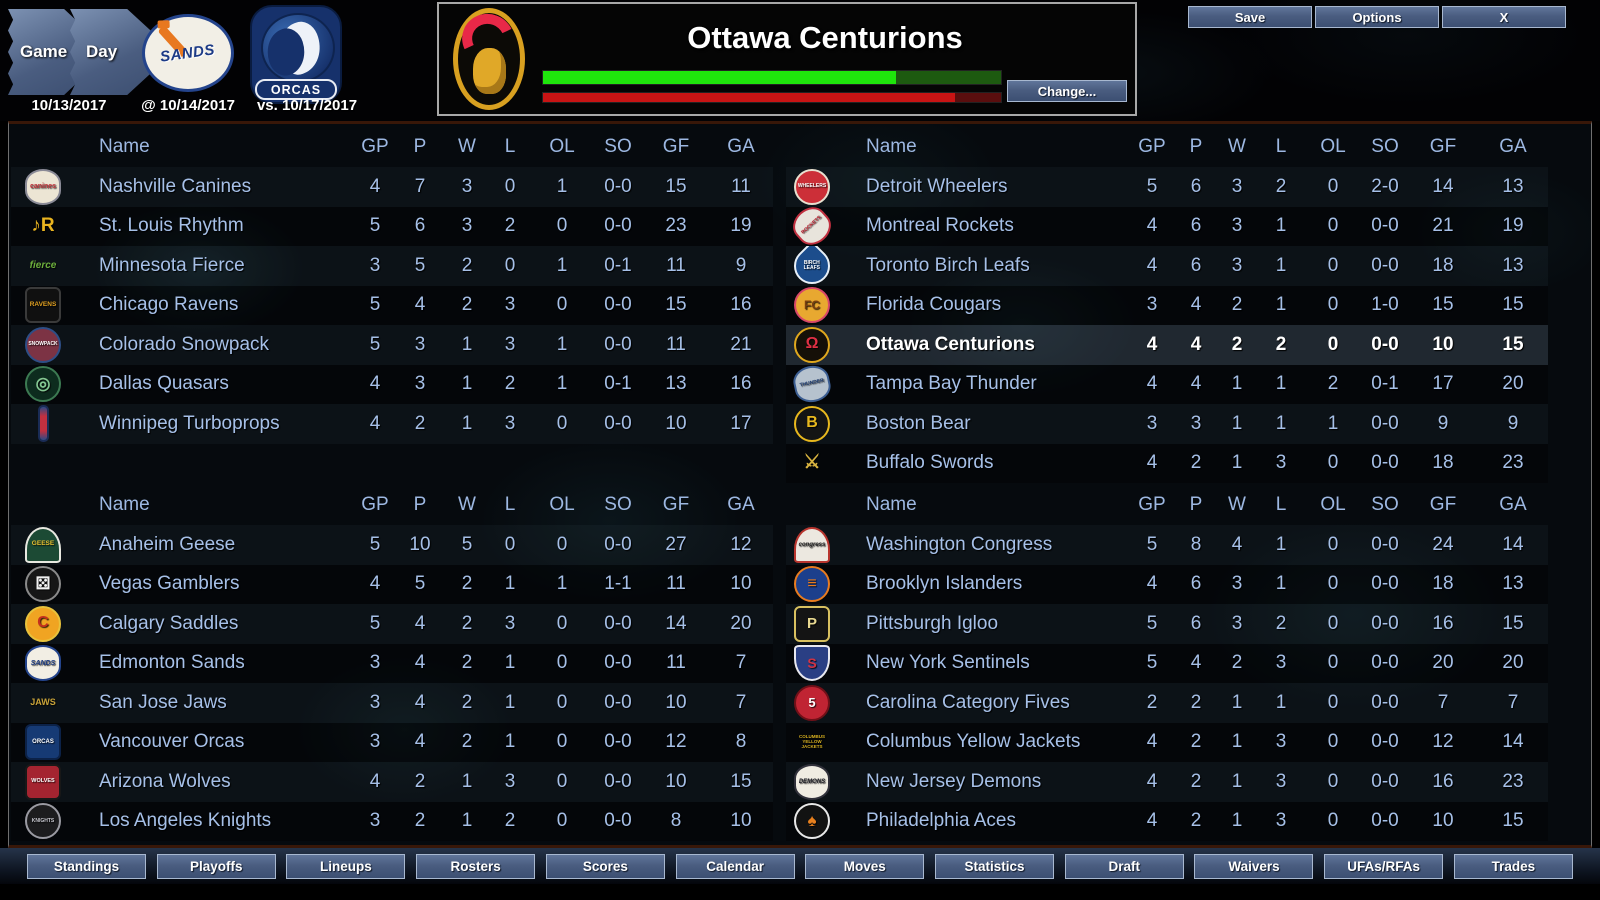 The image size is (1600, 900). What do you see at coordinates (1152, 146) in the screenshot?
I see `column-header: GP` at bounding box center [1152, 146].